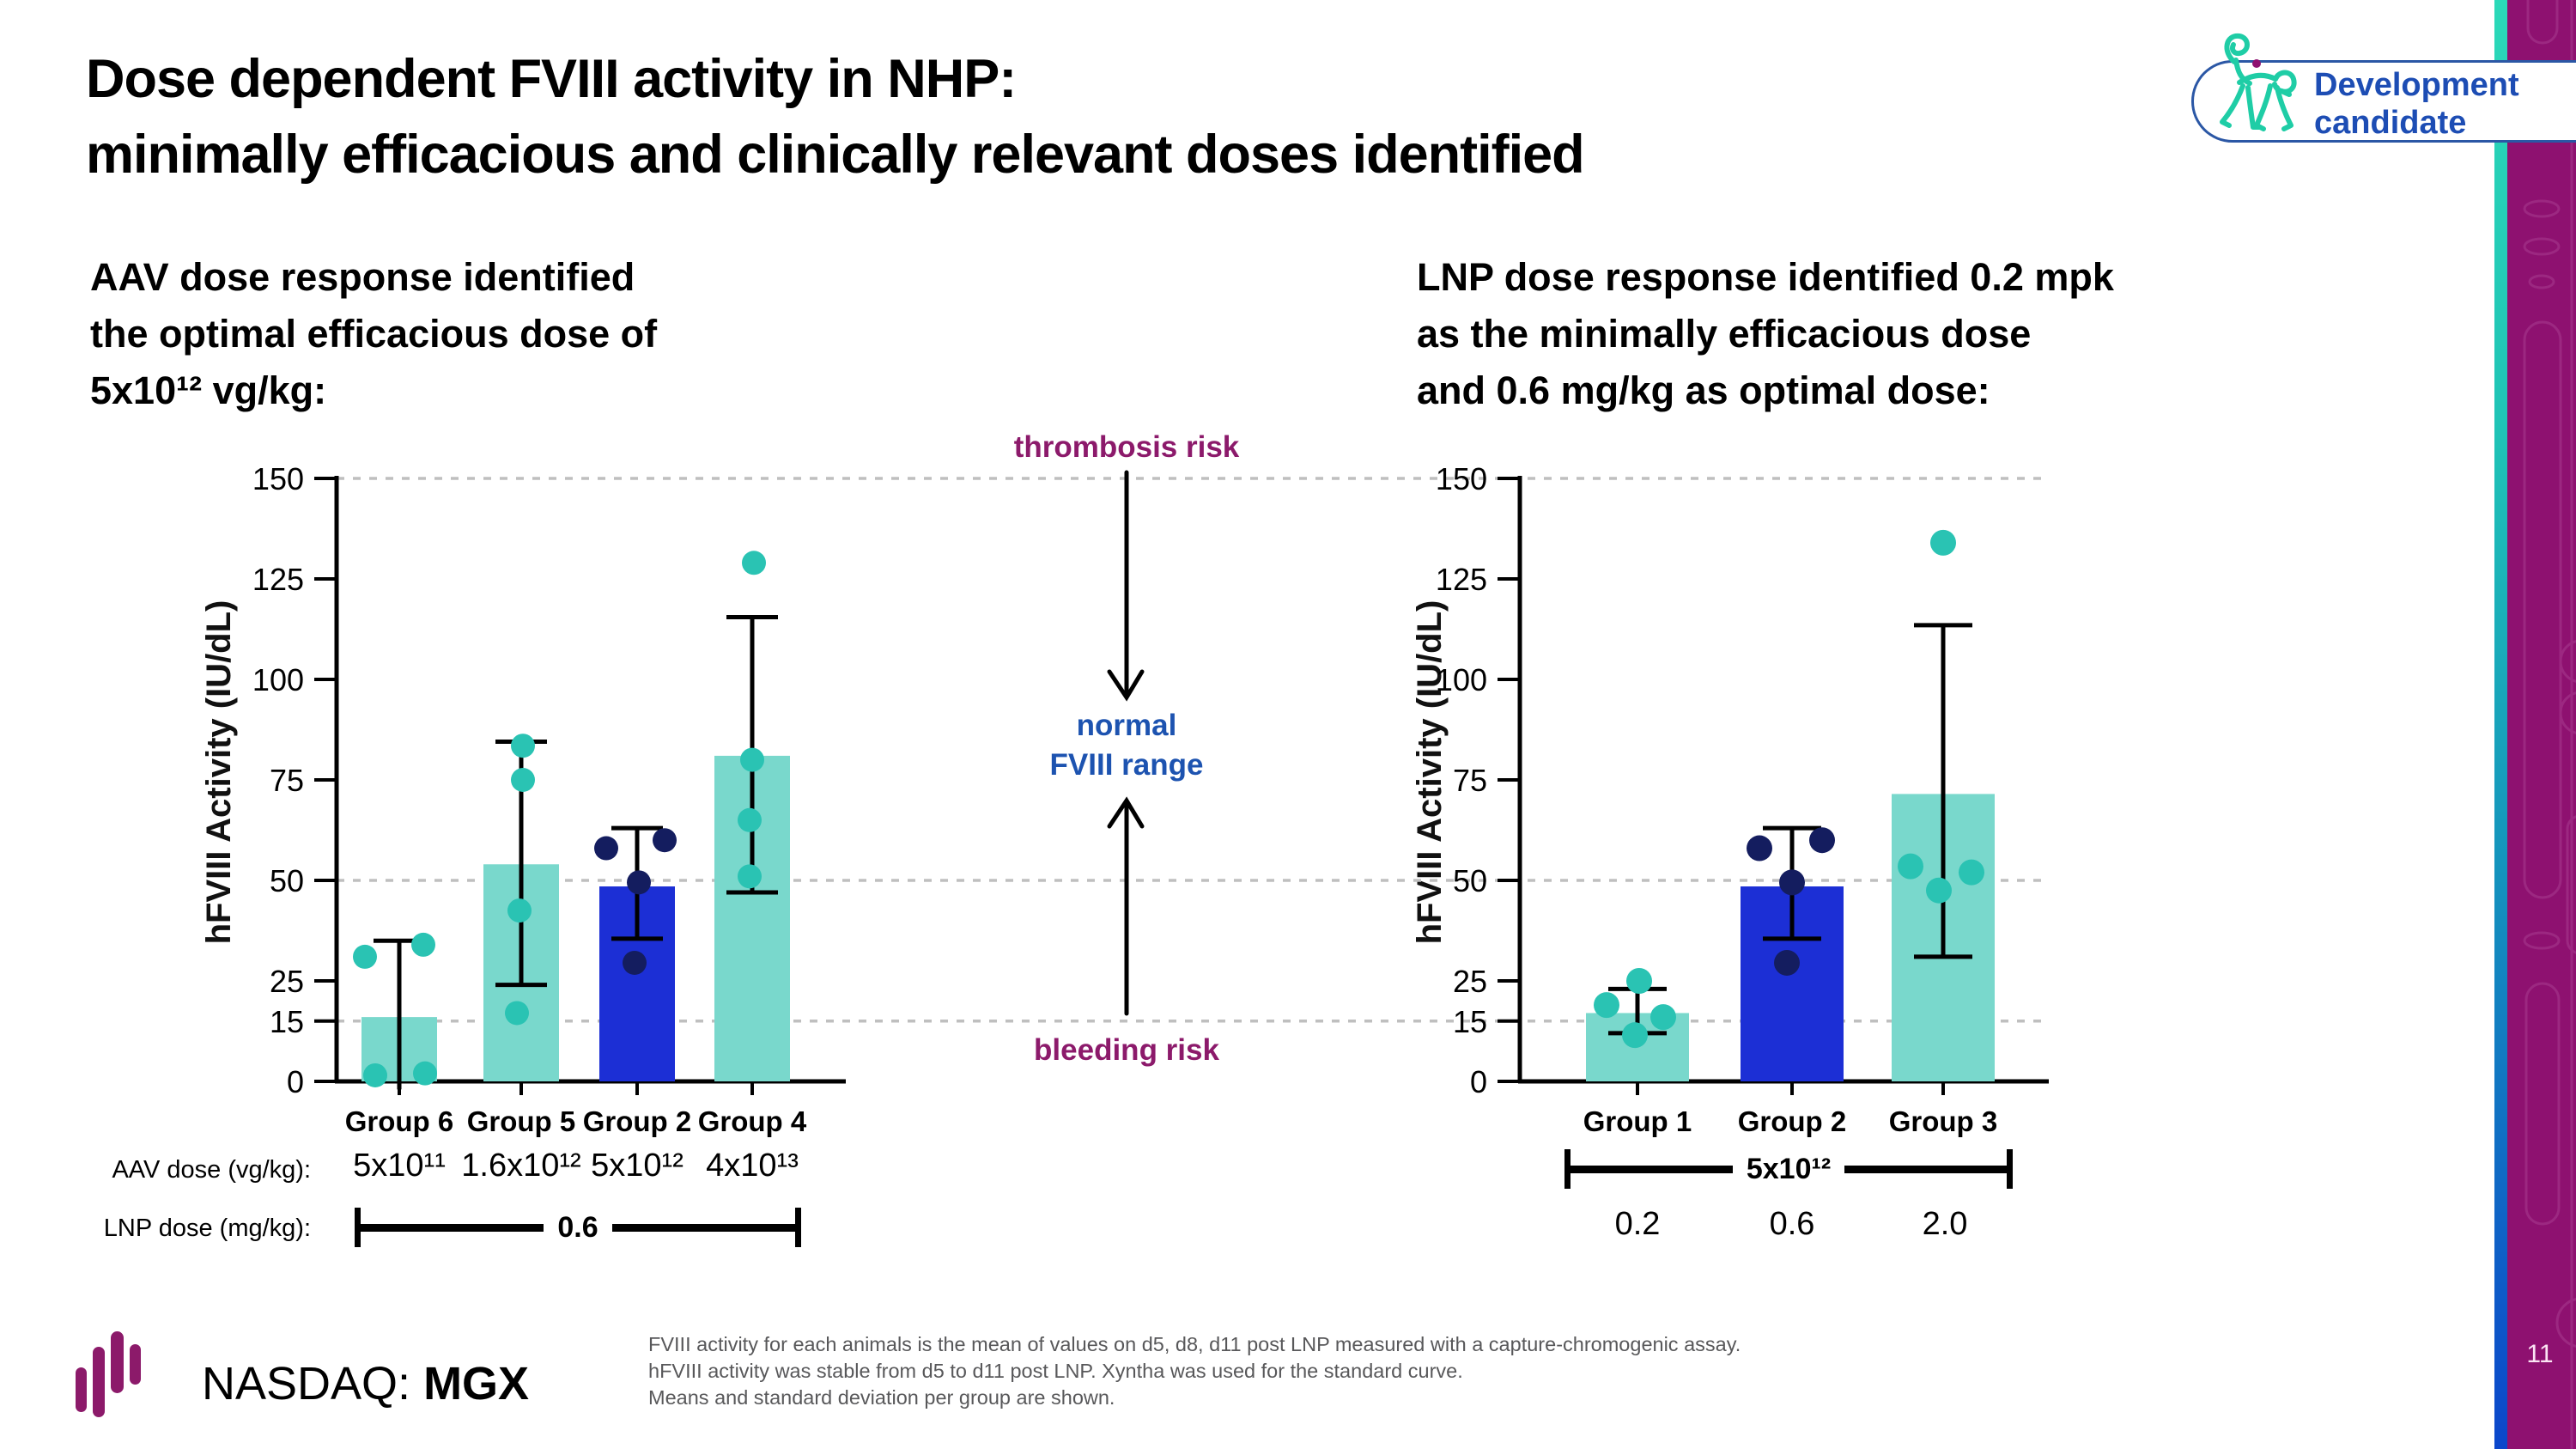 Image resolution: width=2576 pixels, height=1449 pixels. I want to click on nasdaq-prefix: NASDAQ:, so click(313, 1383).